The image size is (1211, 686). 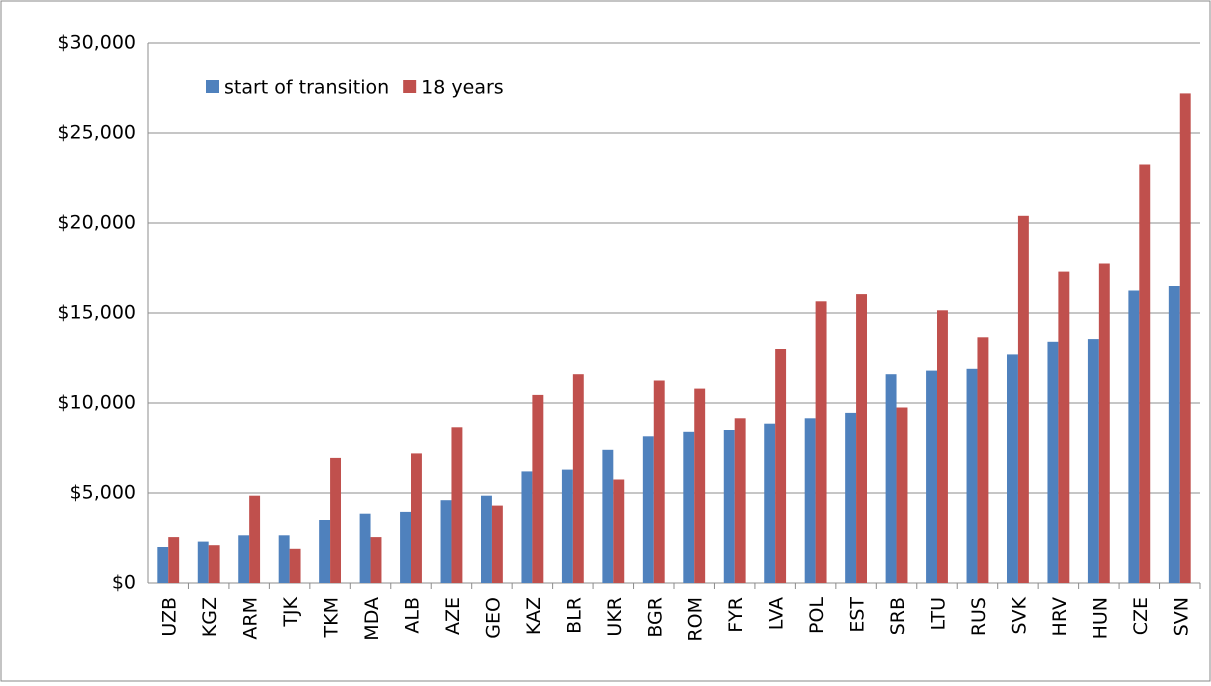 What do you see at coordinates (939, 613) in the screenshot?
I see `x-tick-label: LTU` at bounding box center [939, 613].